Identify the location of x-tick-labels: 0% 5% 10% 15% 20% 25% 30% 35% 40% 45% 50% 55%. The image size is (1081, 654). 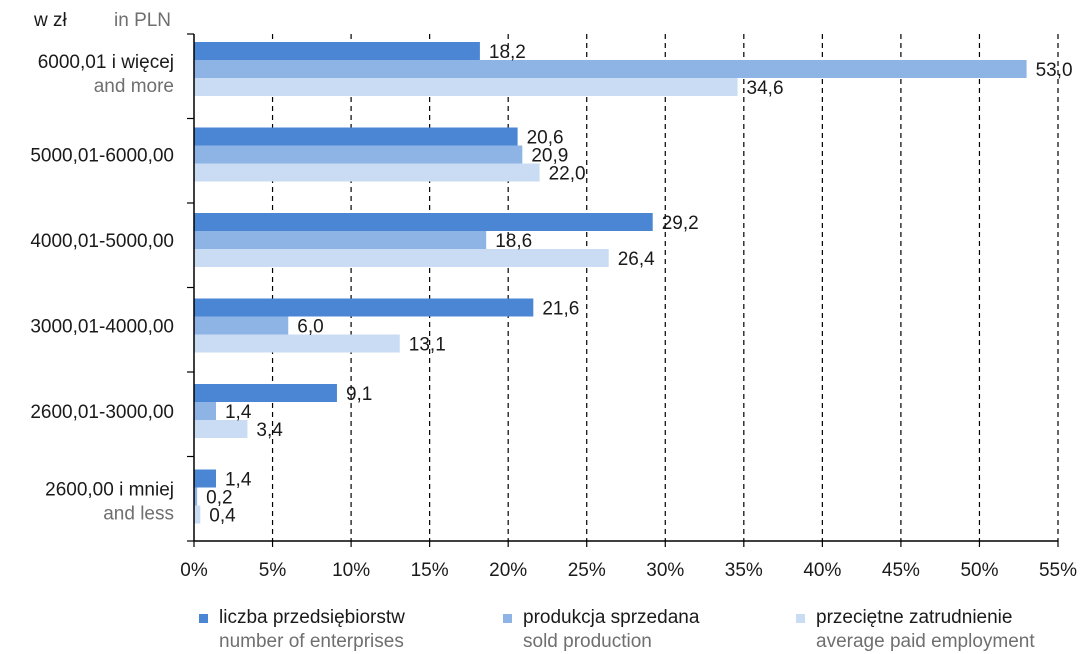
(628, 570).